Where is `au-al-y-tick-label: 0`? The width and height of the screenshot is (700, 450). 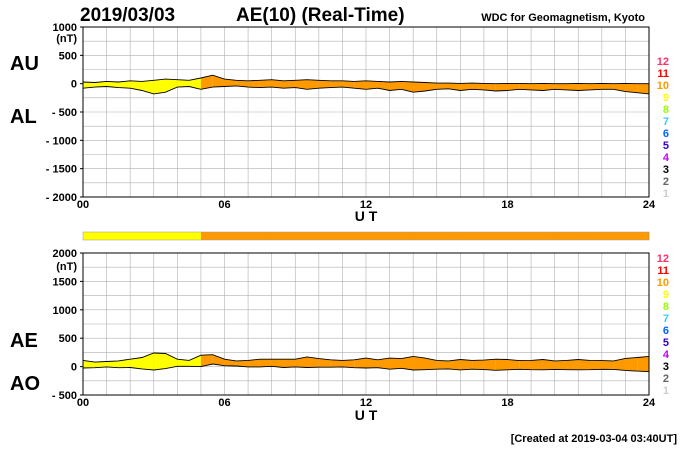 au-al-y-tick-label: 0 is located at coordinates (74, 85).